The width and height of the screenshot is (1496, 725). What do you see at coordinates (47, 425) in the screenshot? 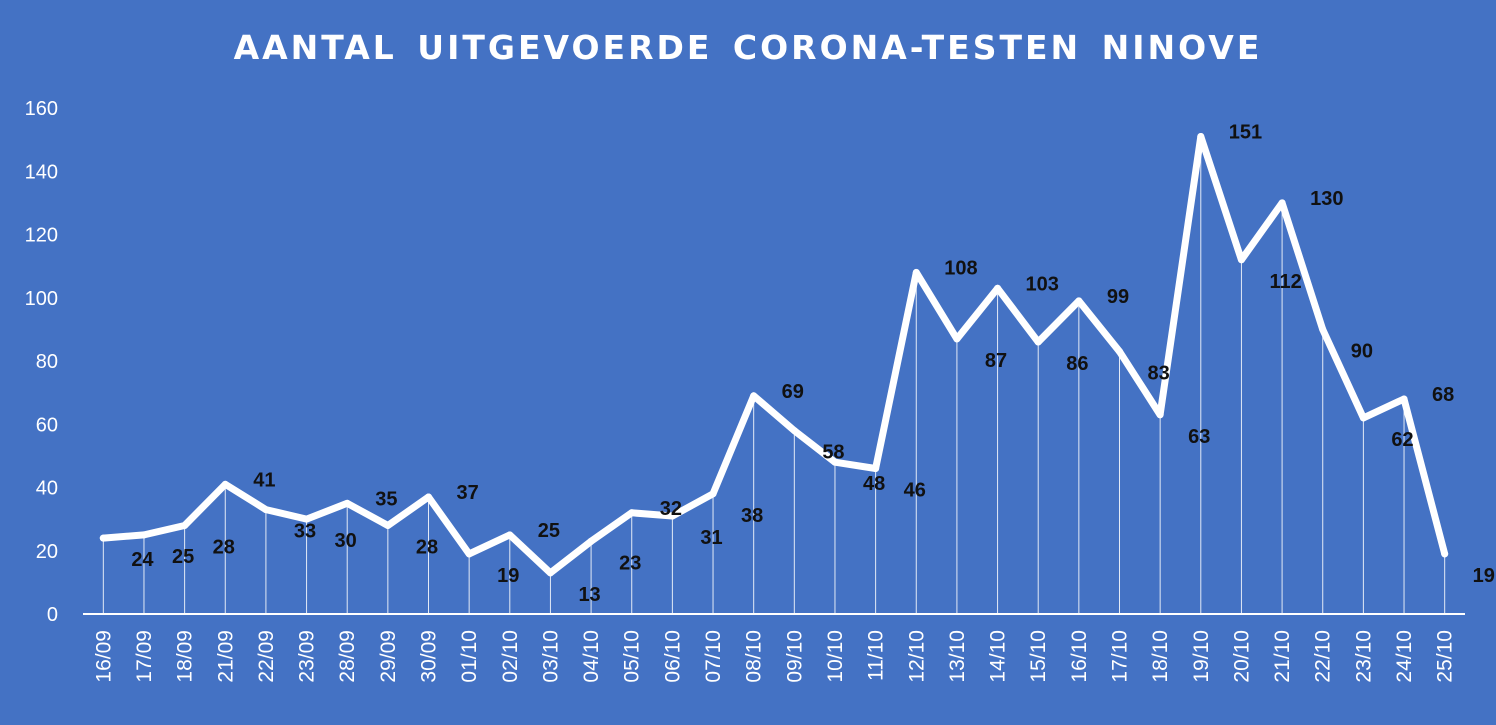
I see `y-tick-label: 60` at bounding box center [47, 425].